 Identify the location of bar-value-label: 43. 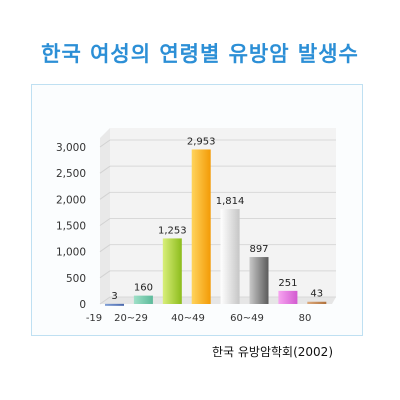
(316, 294).